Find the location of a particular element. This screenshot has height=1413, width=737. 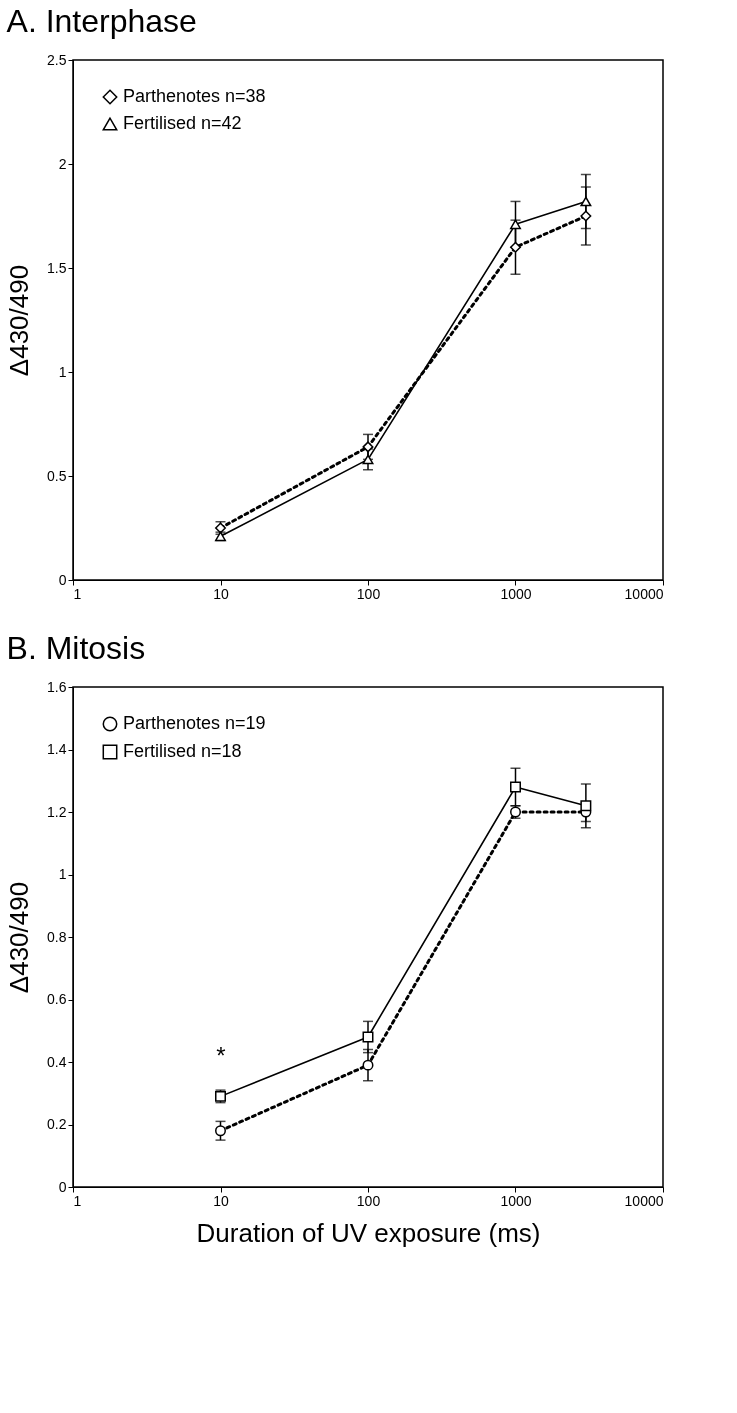

y-tick-label: 1.6 is located at coordinates (57, 686).